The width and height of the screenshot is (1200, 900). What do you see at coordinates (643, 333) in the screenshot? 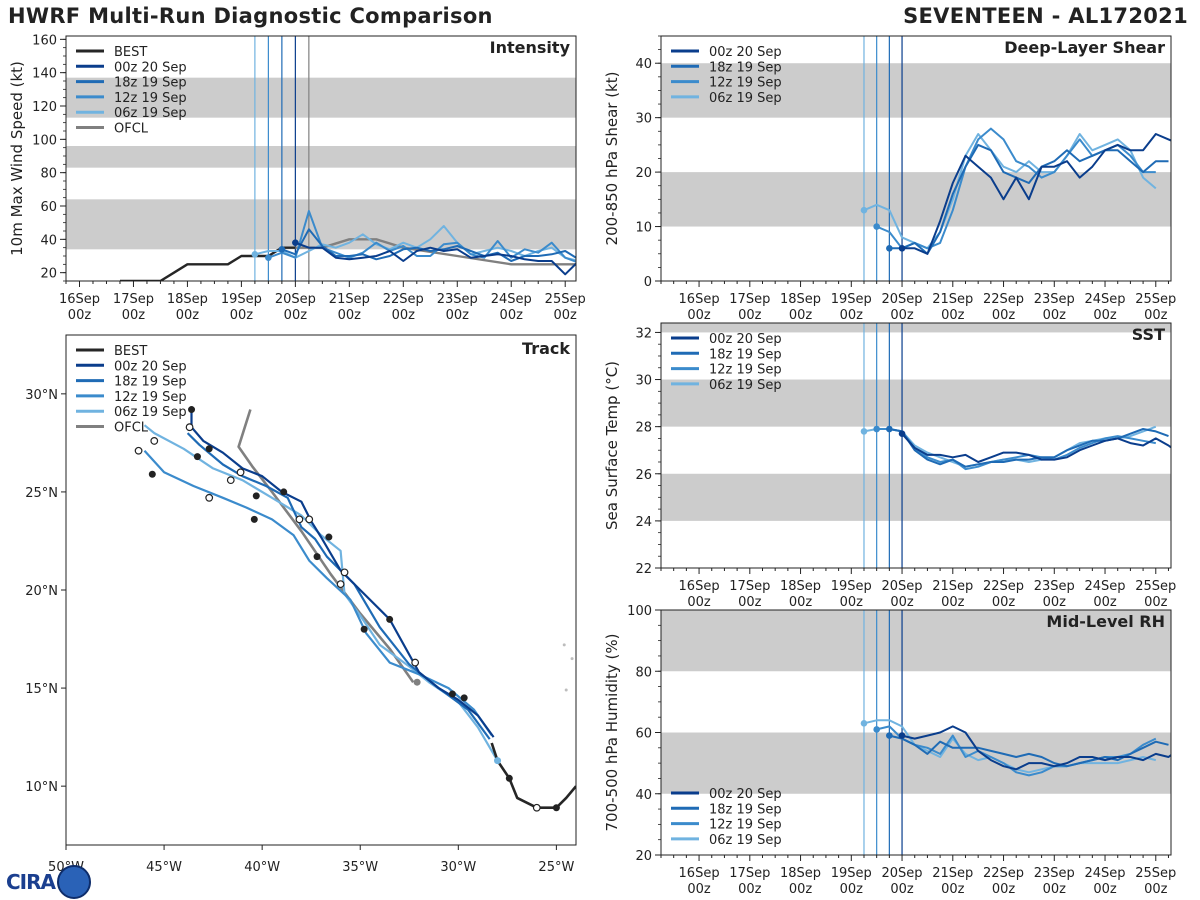
I see `y-tick-label: 32` at bounding box center [643, 333].